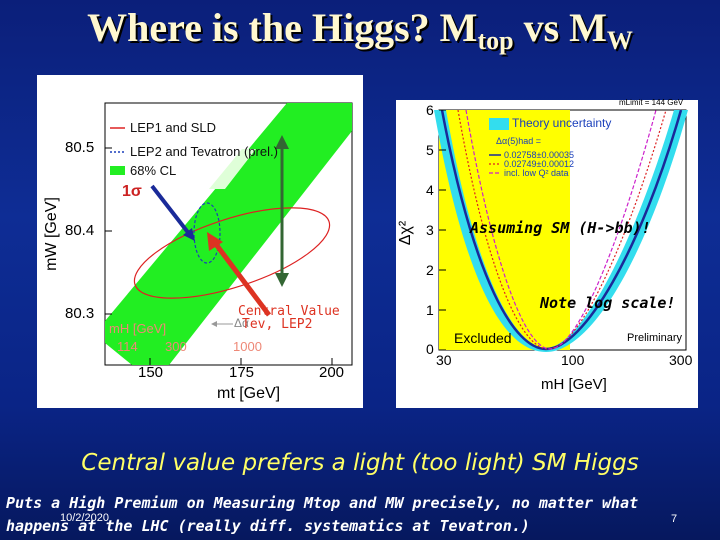 Image resolution: width=720 pixels, height=540 pixels. I want to click on legend-lep1: LEP1 and SLD, so click(173, 127).